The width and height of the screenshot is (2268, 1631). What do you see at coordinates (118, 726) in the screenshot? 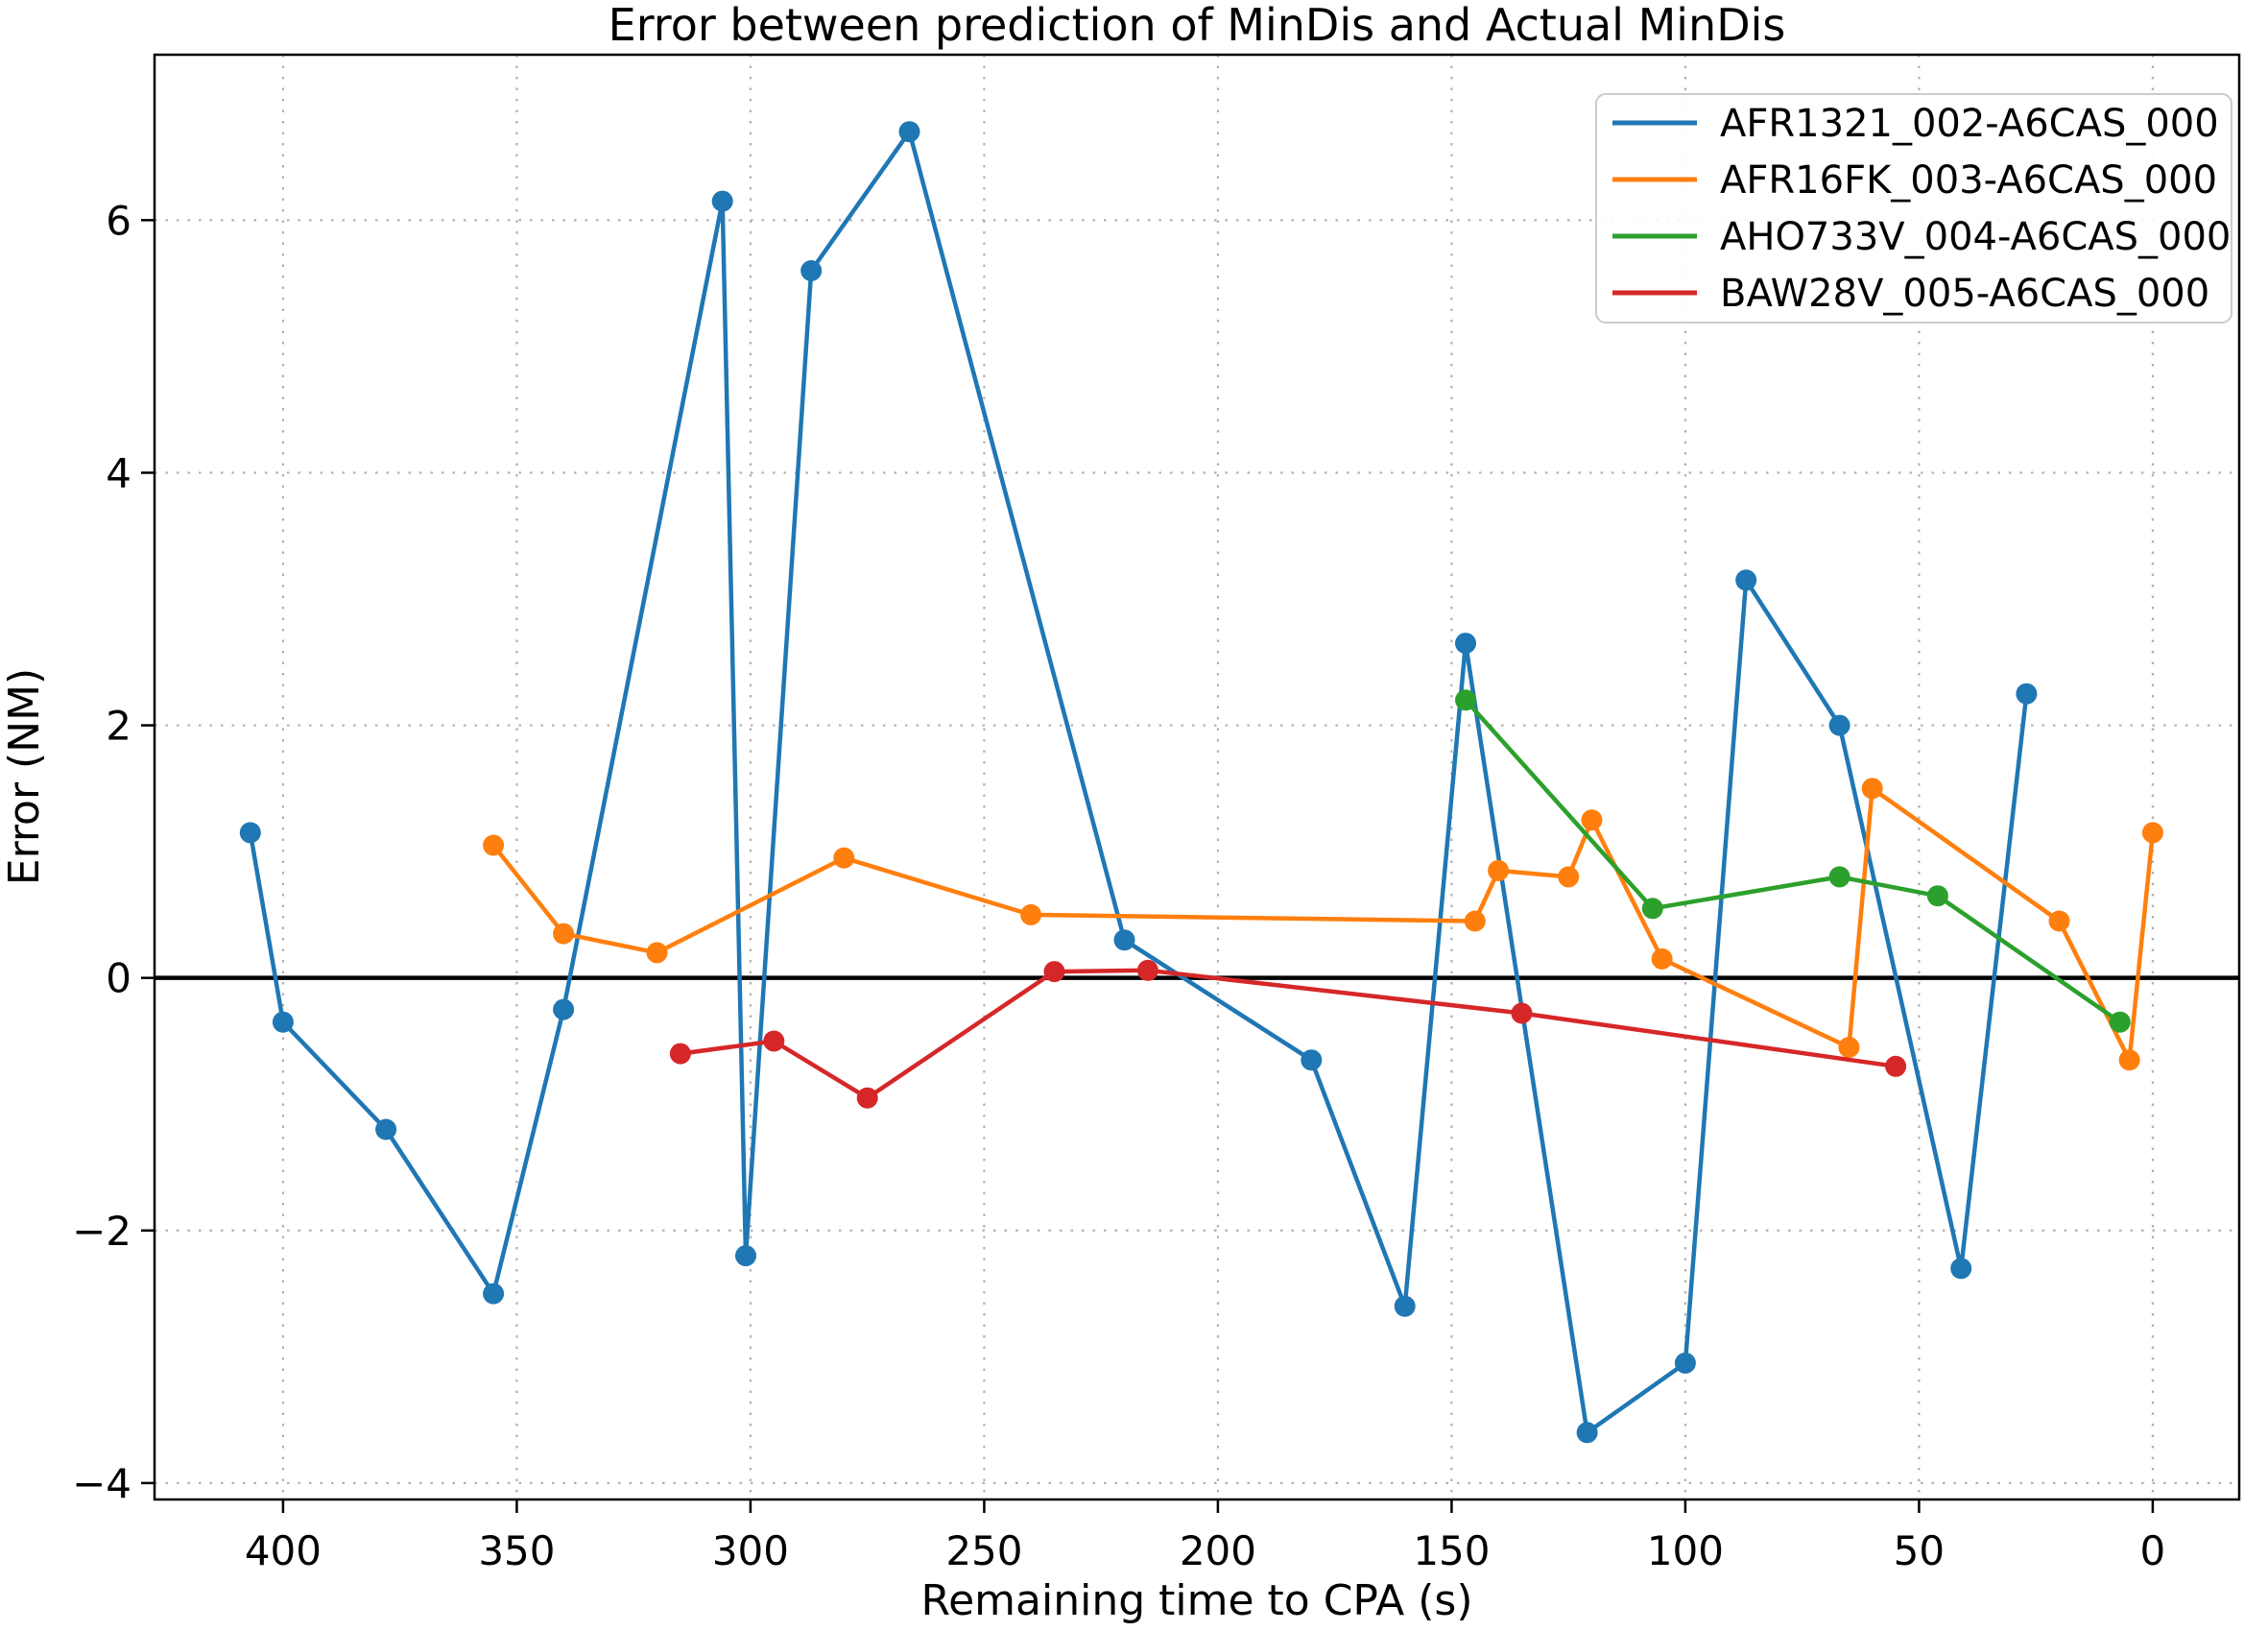
I see `y-tick-label: 2` at bounding box center [118, 726].